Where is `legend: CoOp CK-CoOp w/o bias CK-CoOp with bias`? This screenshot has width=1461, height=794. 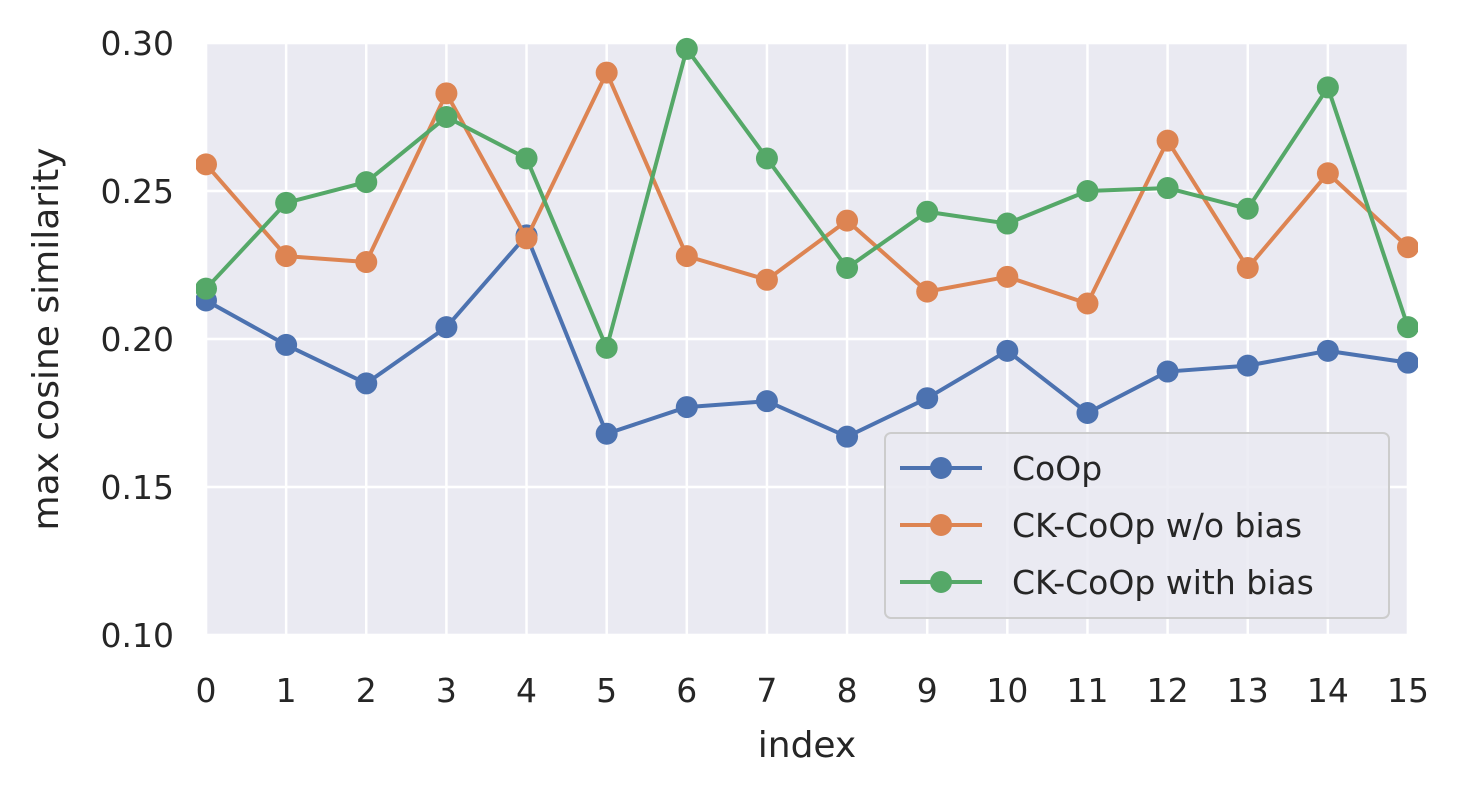
legend: CoOp CK-CoOp w/o bias CK-CoOp with bias is located at coordinates (1137, 525).